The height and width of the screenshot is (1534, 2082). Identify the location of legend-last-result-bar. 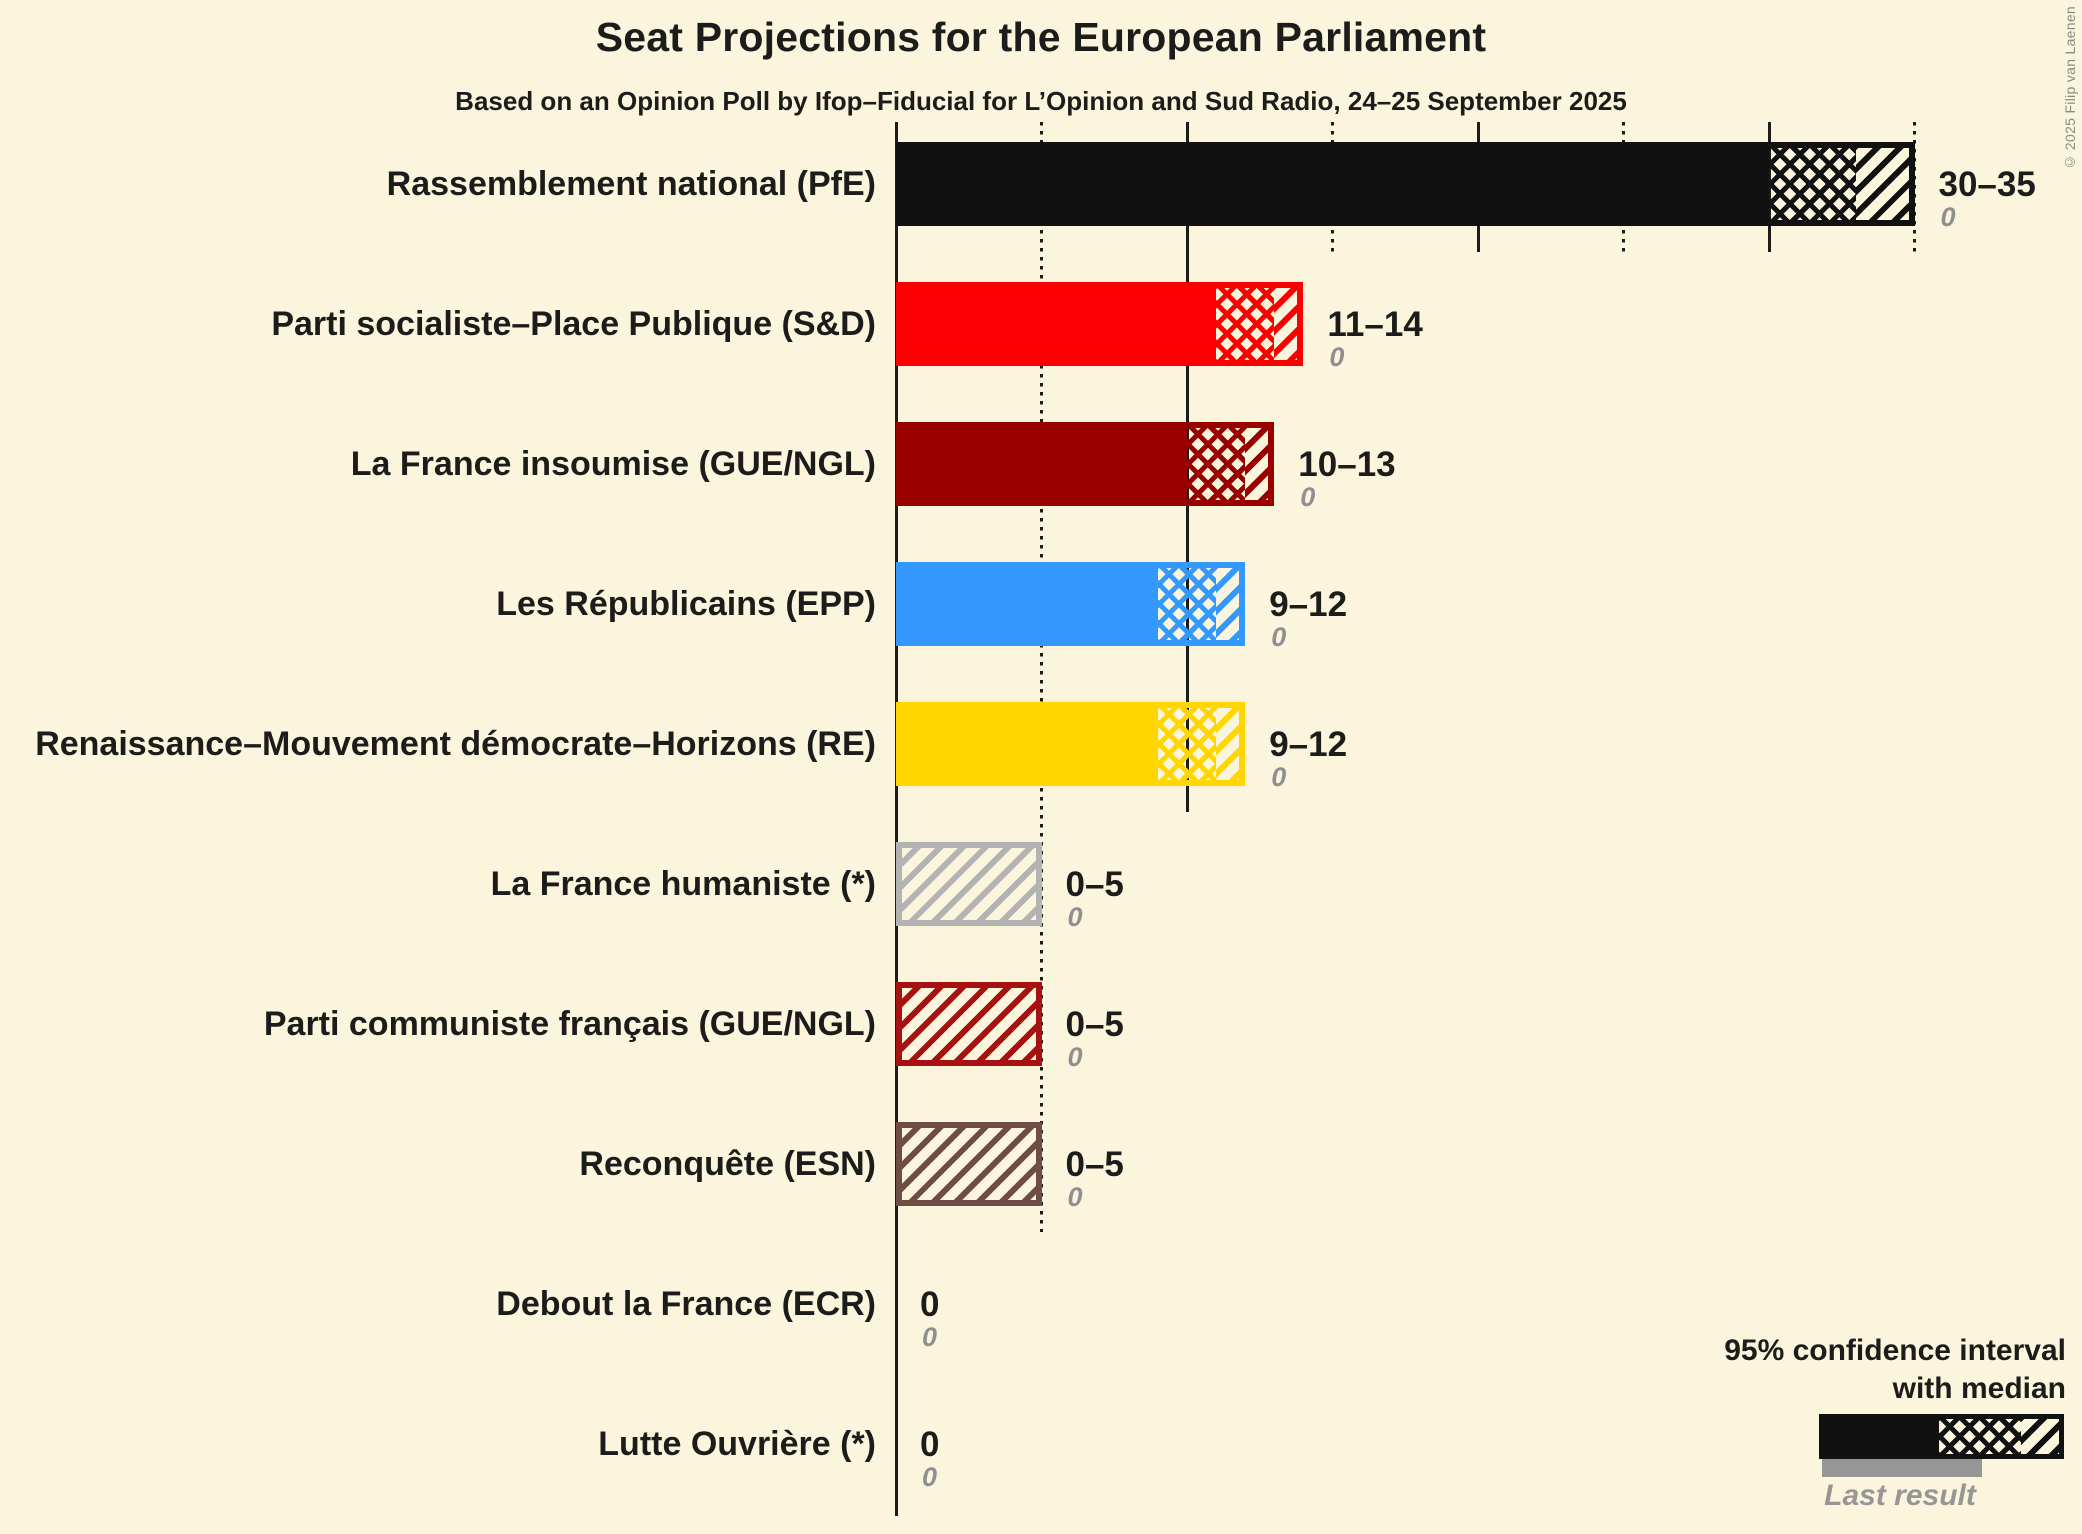
(1902, 1468).